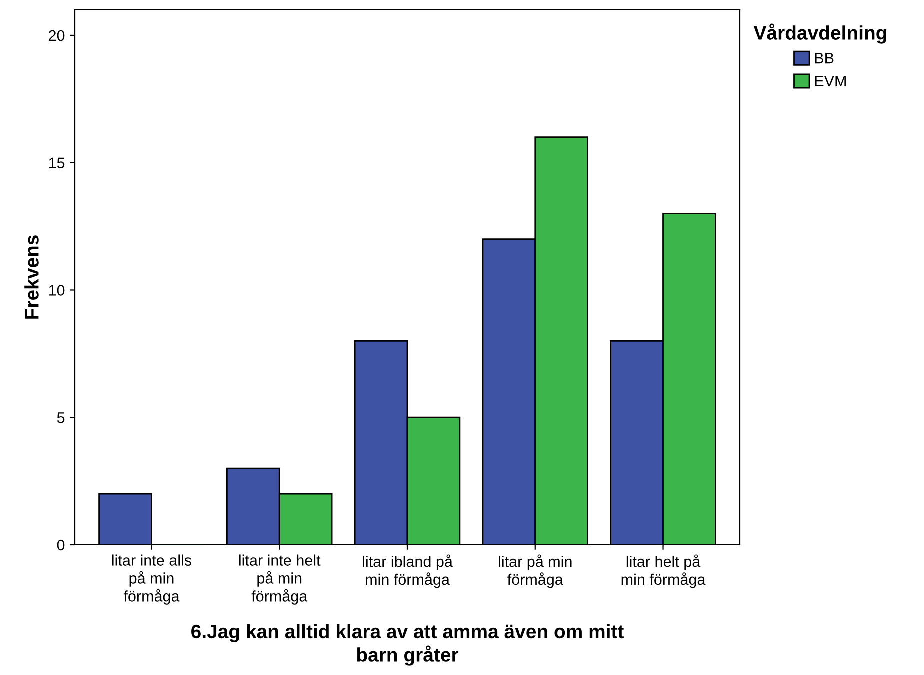  Describe the element at coordinates (820, 34) in the screenshot. I see `legend-title: Vårdavdelning` at that location.